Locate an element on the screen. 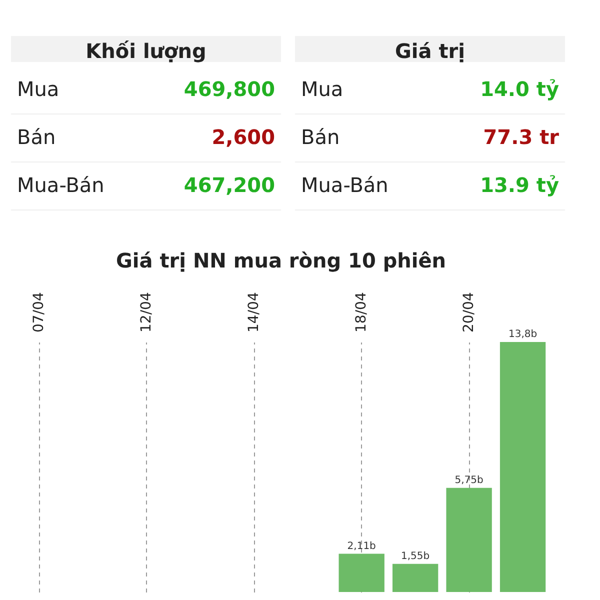 This screenshot has height=600, width=600. text: 14.0 tỷ is located at coordinates (519, 89).